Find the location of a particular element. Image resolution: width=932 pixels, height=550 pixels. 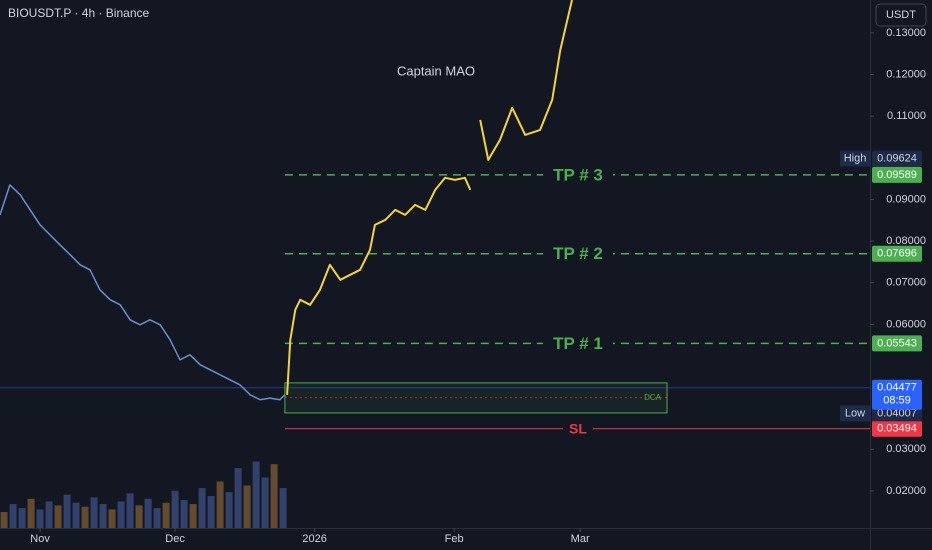

level-badge-label: 0.03494 is located at coordinates (897, 429).